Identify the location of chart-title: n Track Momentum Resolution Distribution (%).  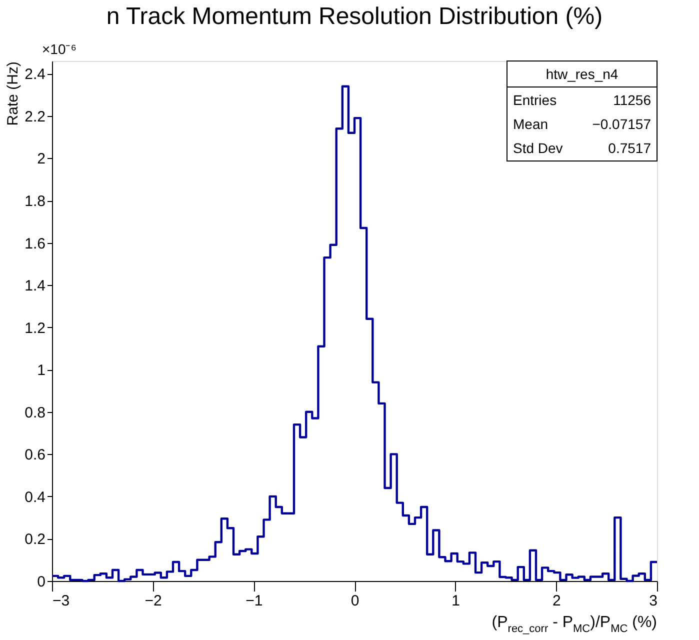
(354, 16).